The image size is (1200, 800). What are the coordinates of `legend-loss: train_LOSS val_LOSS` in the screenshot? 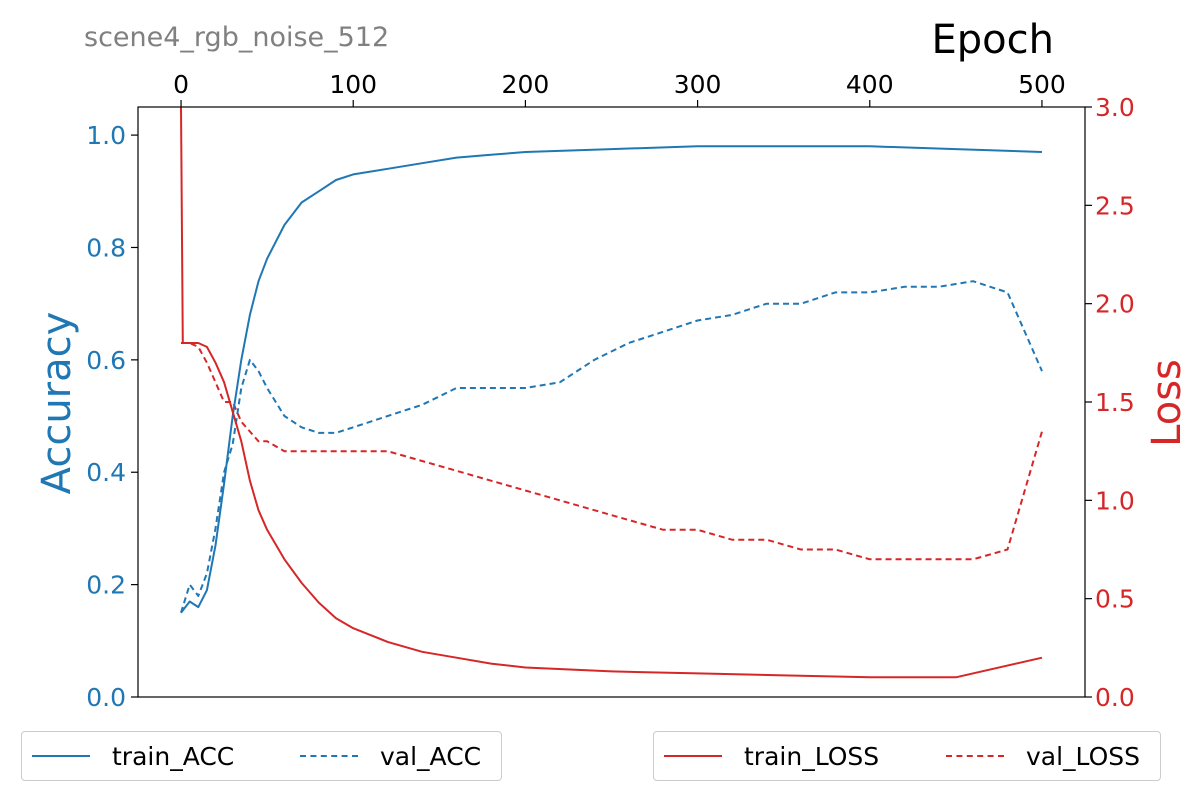 It's located at (907, 756).